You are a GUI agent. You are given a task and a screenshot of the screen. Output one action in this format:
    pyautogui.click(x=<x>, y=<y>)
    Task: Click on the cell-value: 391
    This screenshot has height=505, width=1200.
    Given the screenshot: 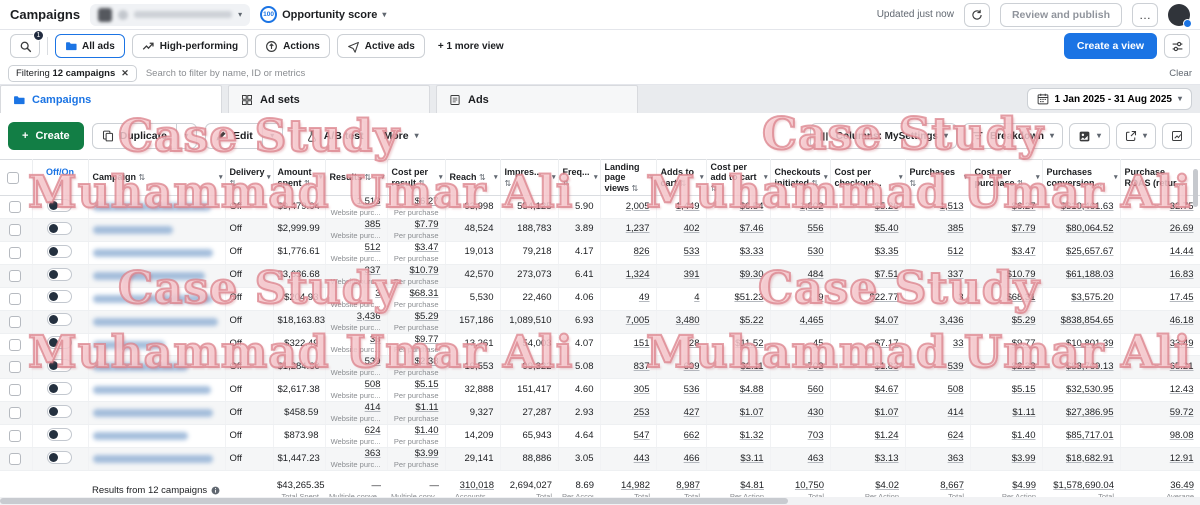 What is the action you would take?
    pyautogui.click(x=691, y=275)
    